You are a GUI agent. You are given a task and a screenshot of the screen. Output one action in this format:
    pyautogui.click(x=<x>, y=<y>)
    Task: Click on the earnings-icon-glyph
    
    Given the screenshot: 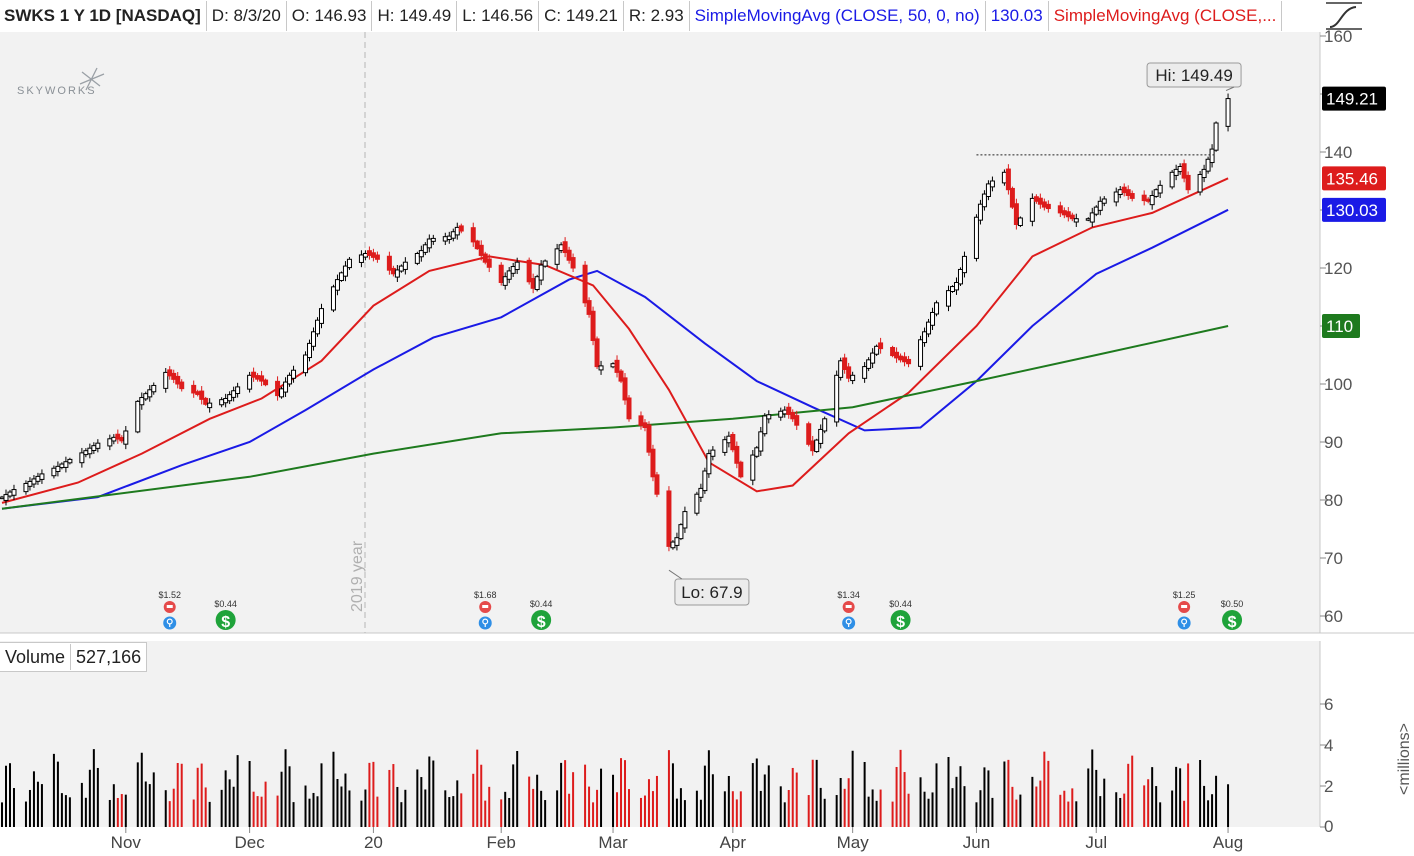 What is the action you would take?
    pyautogui.click(x=485, y=606)
    